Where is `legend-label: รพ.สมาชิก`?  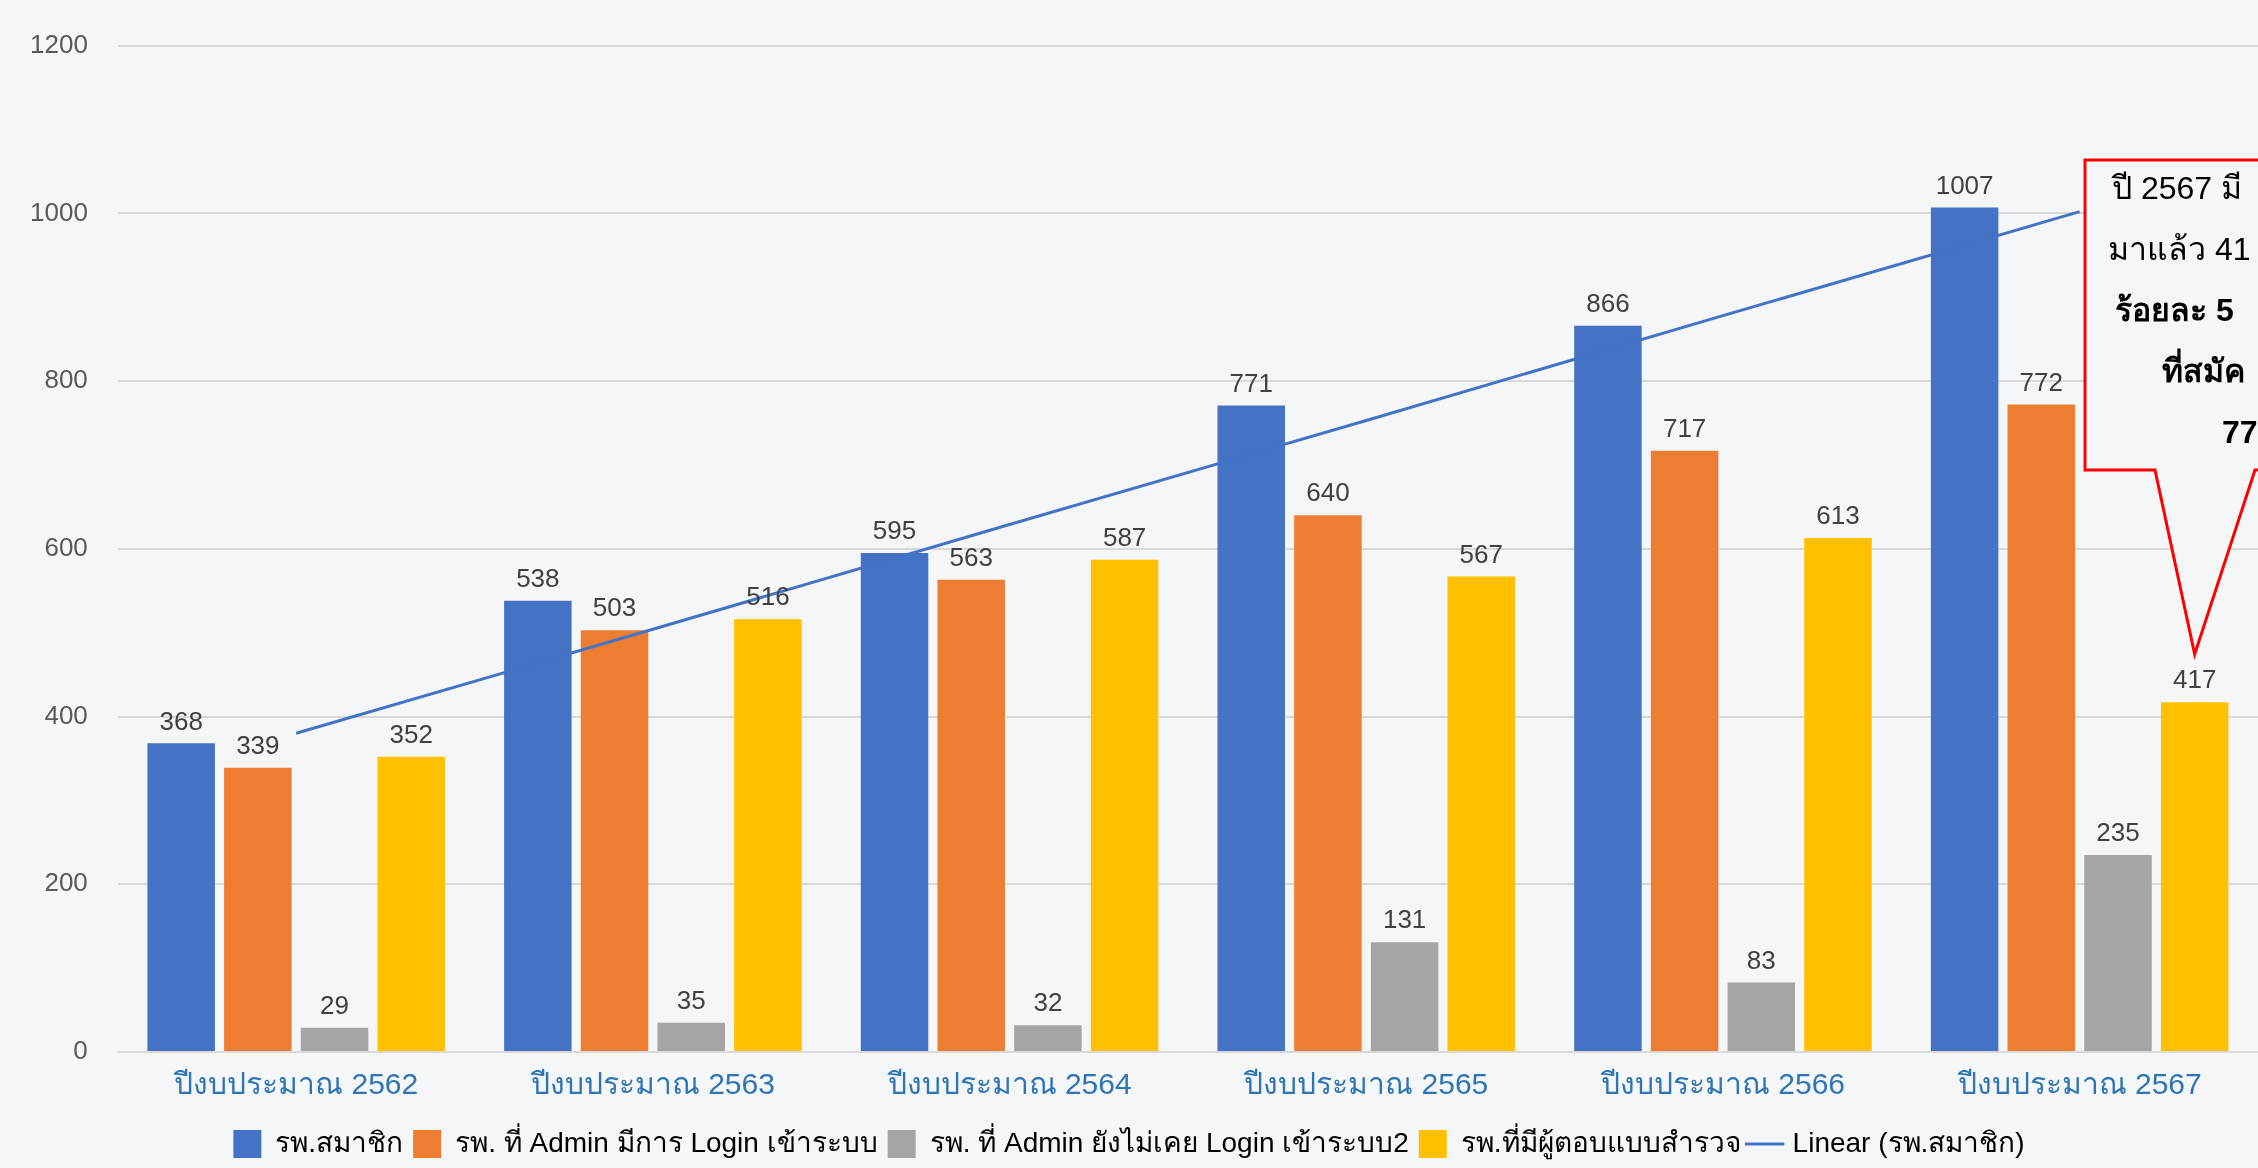 legend-label: รพ.สมาชิก is located at coordinates (339, 1142).